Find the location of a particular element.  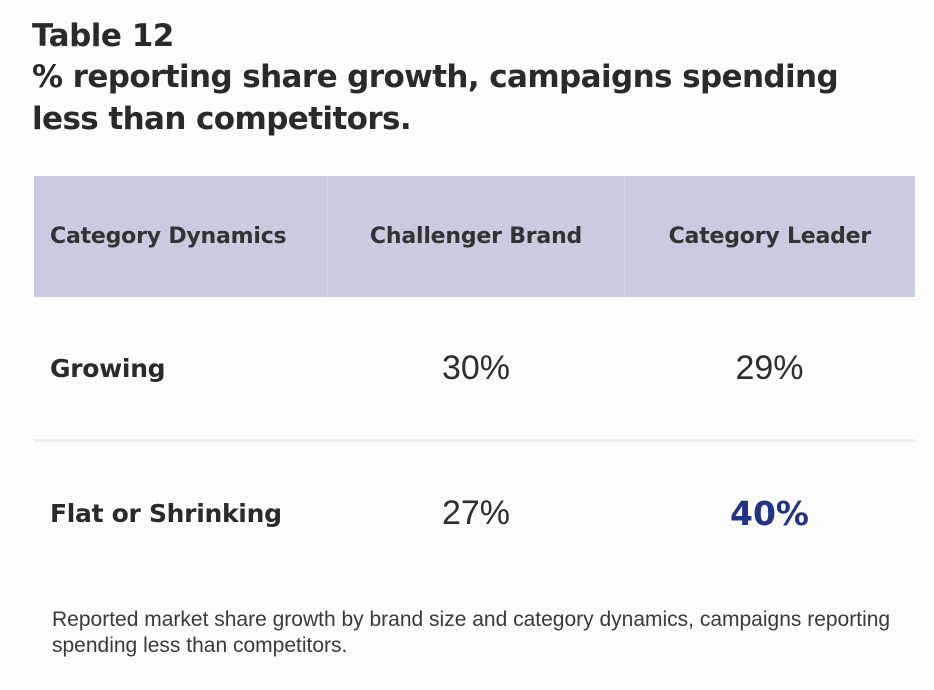

growing-leader-value: 29% is located at coordinates (769, 367).